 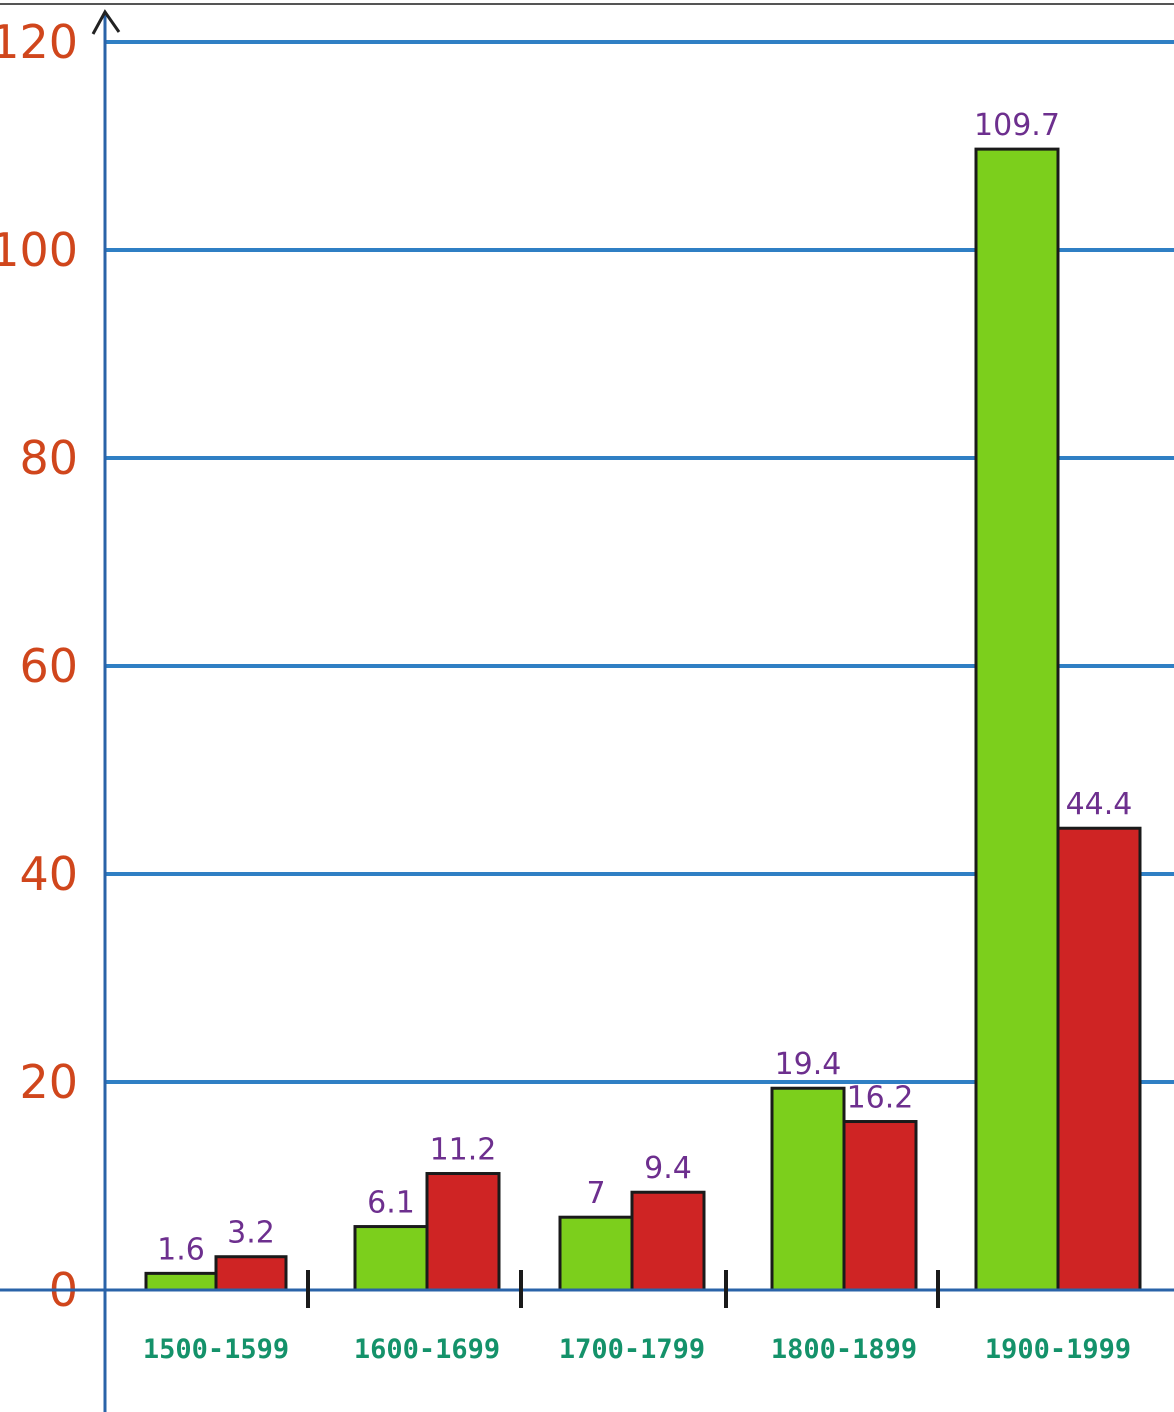 I want to click on data-label: 16.2, so click(x=880, y=1098).